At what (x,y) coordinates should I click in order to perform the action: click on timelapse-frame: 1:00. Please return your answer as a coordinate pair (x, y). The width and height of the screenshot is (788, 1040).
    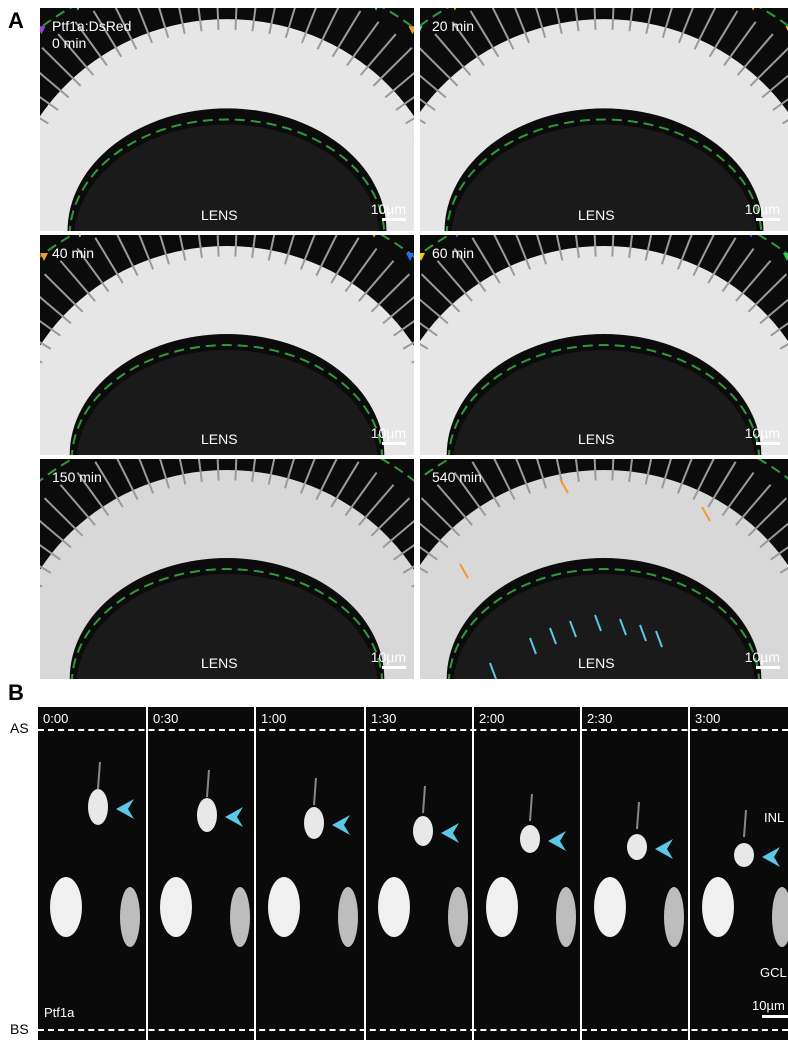
    Looking at the image, I should click on (310, 873).